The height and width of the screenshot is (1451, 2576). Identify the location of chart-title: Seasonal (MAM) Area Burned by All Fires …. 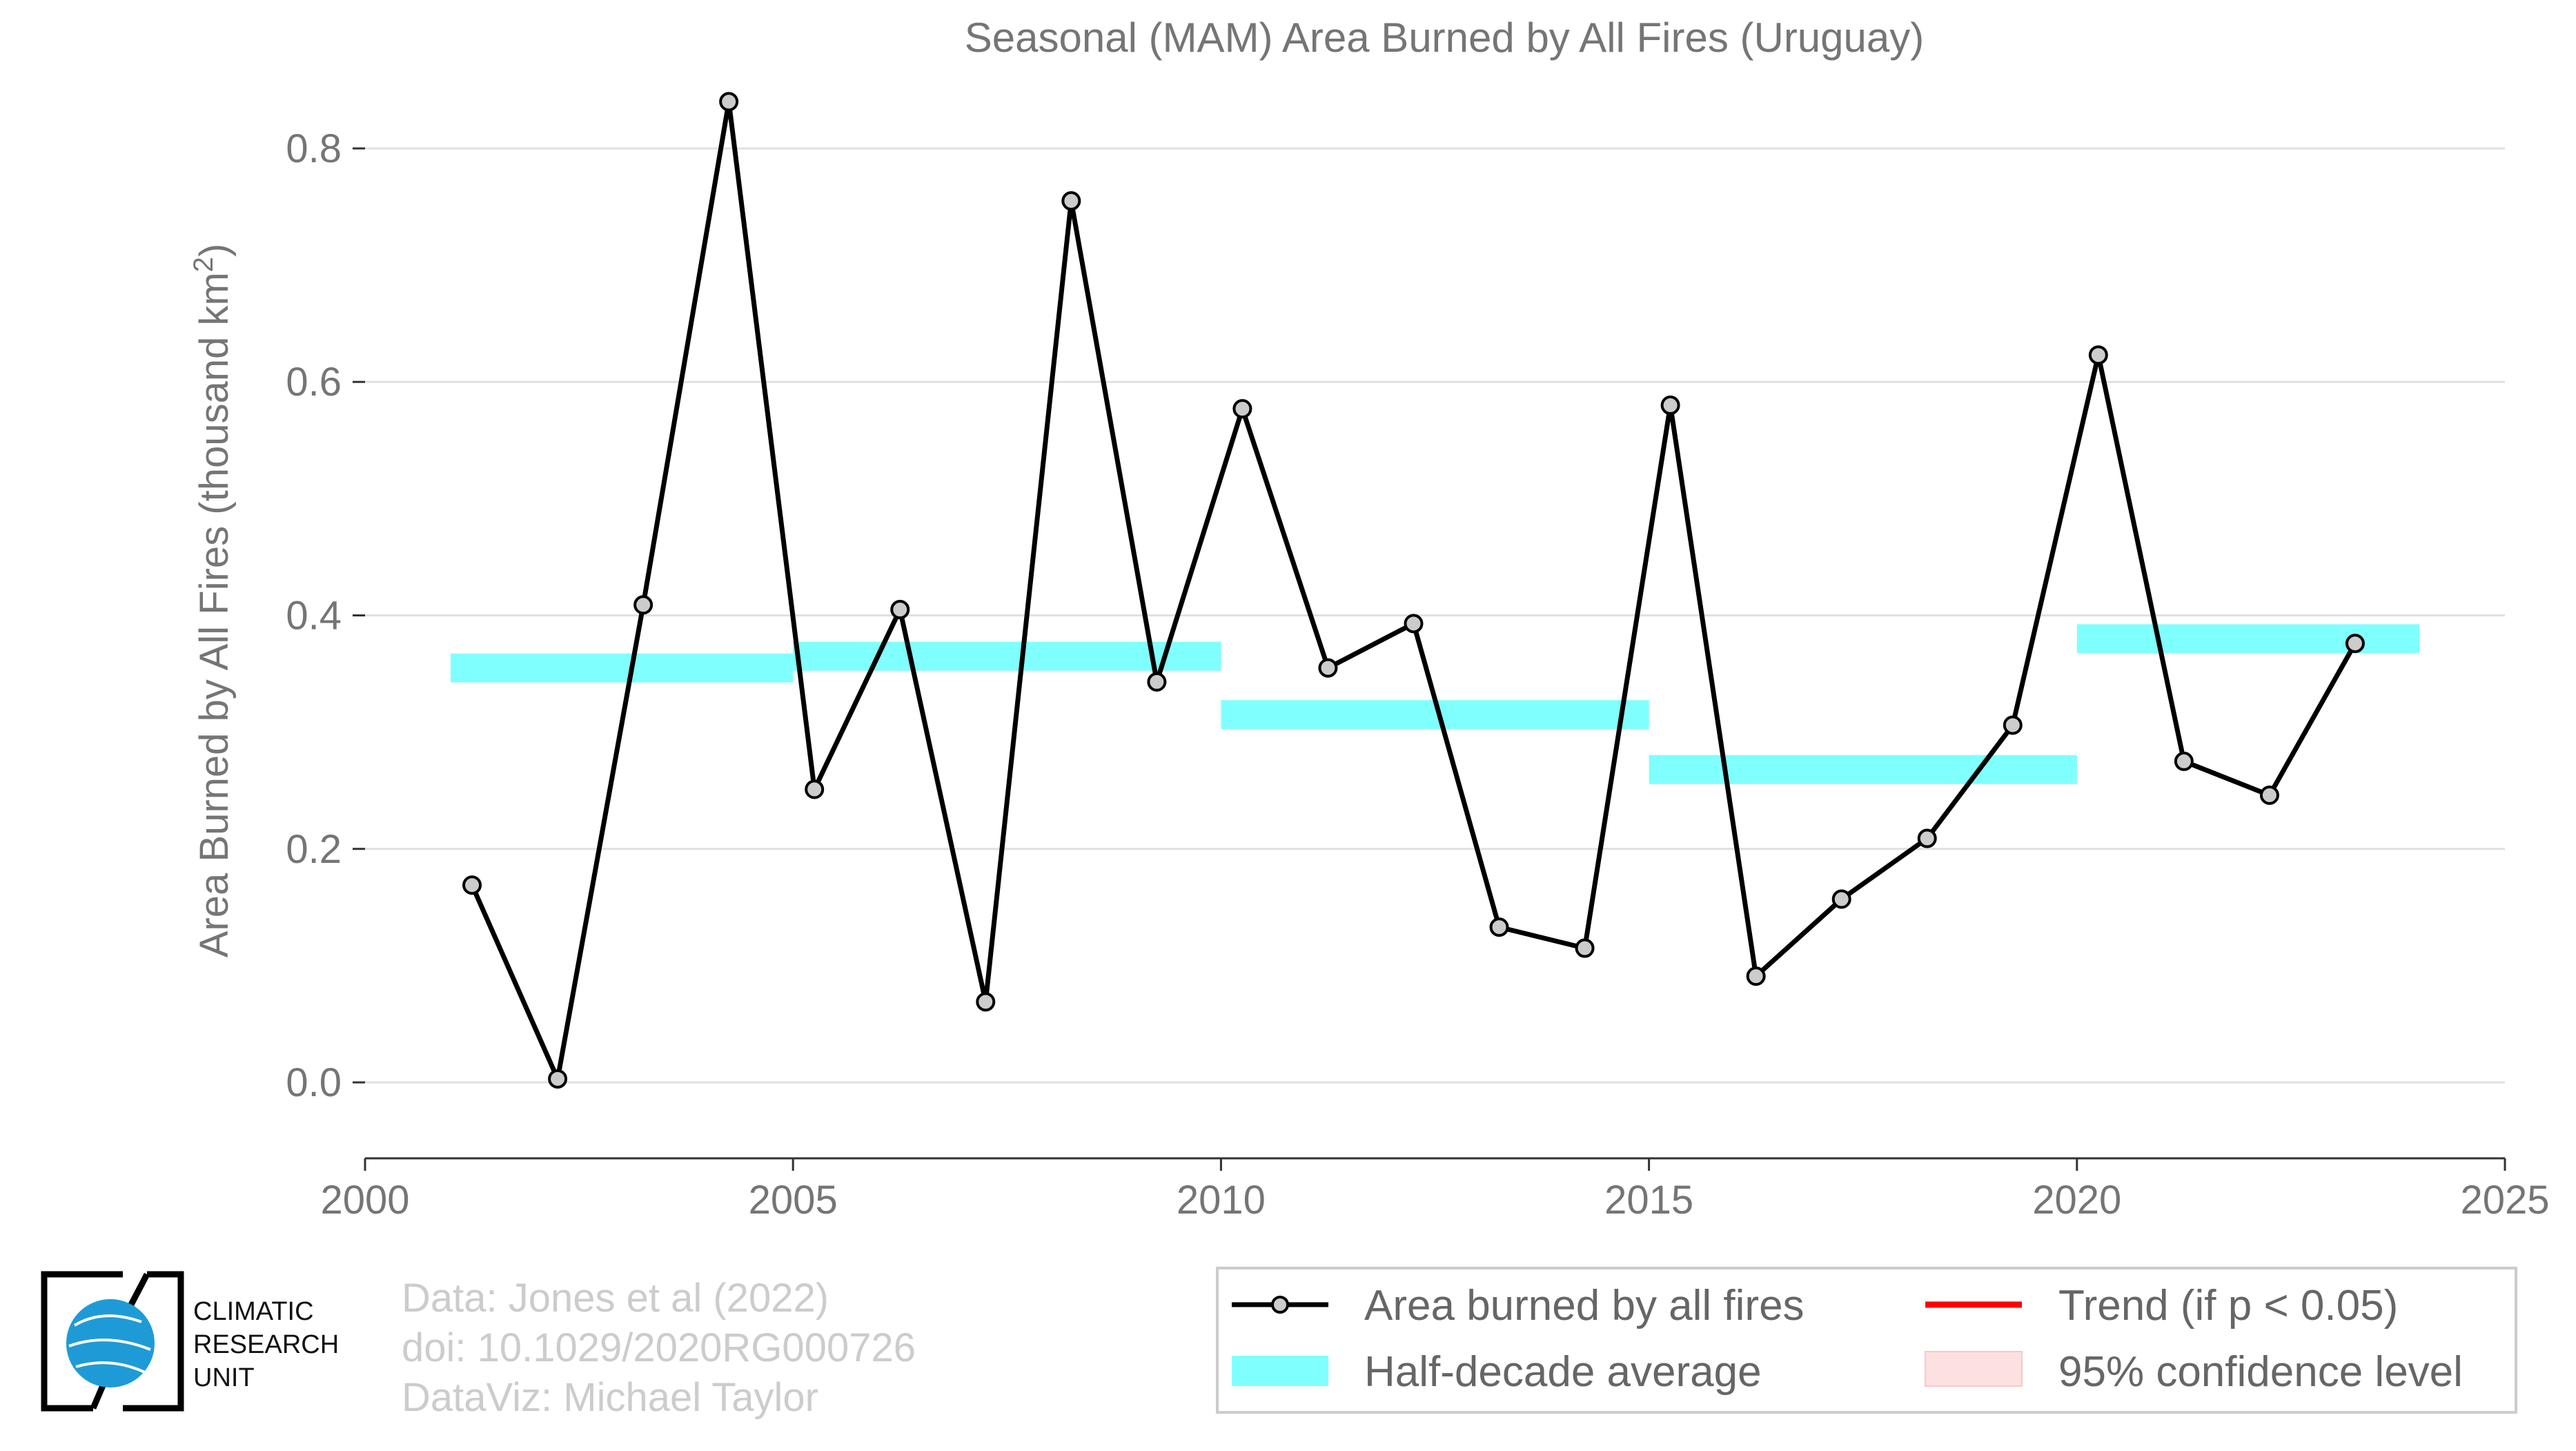
(1445, 38).